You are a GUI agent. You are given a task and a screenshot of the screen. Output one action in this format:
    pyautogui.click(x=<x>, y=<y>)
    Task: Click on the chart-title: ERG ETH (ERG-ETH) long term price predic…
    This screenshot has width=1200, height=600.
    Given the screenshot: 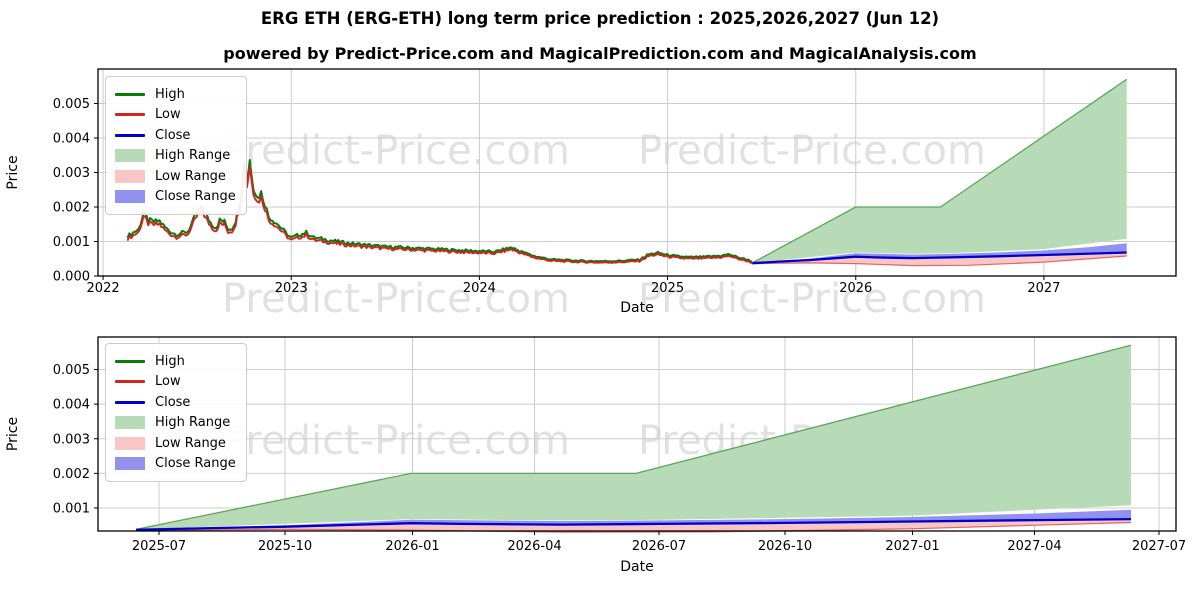 What is the action you would take?
    pyautogui.click(x=600, y=18)
    